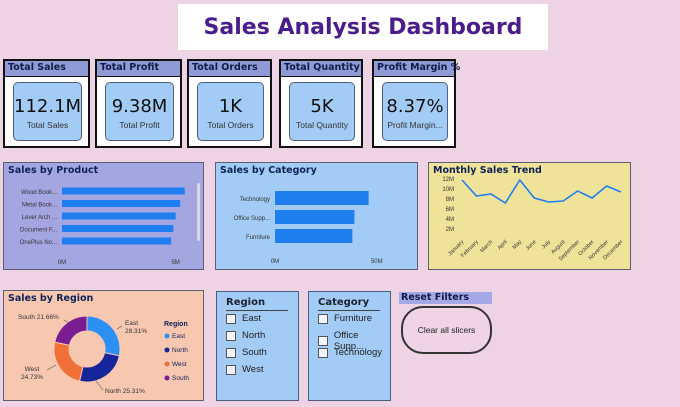 The height and width of the screenshot is (407, 680). I want to click on slicer-item-south: South, so click(246, 352).